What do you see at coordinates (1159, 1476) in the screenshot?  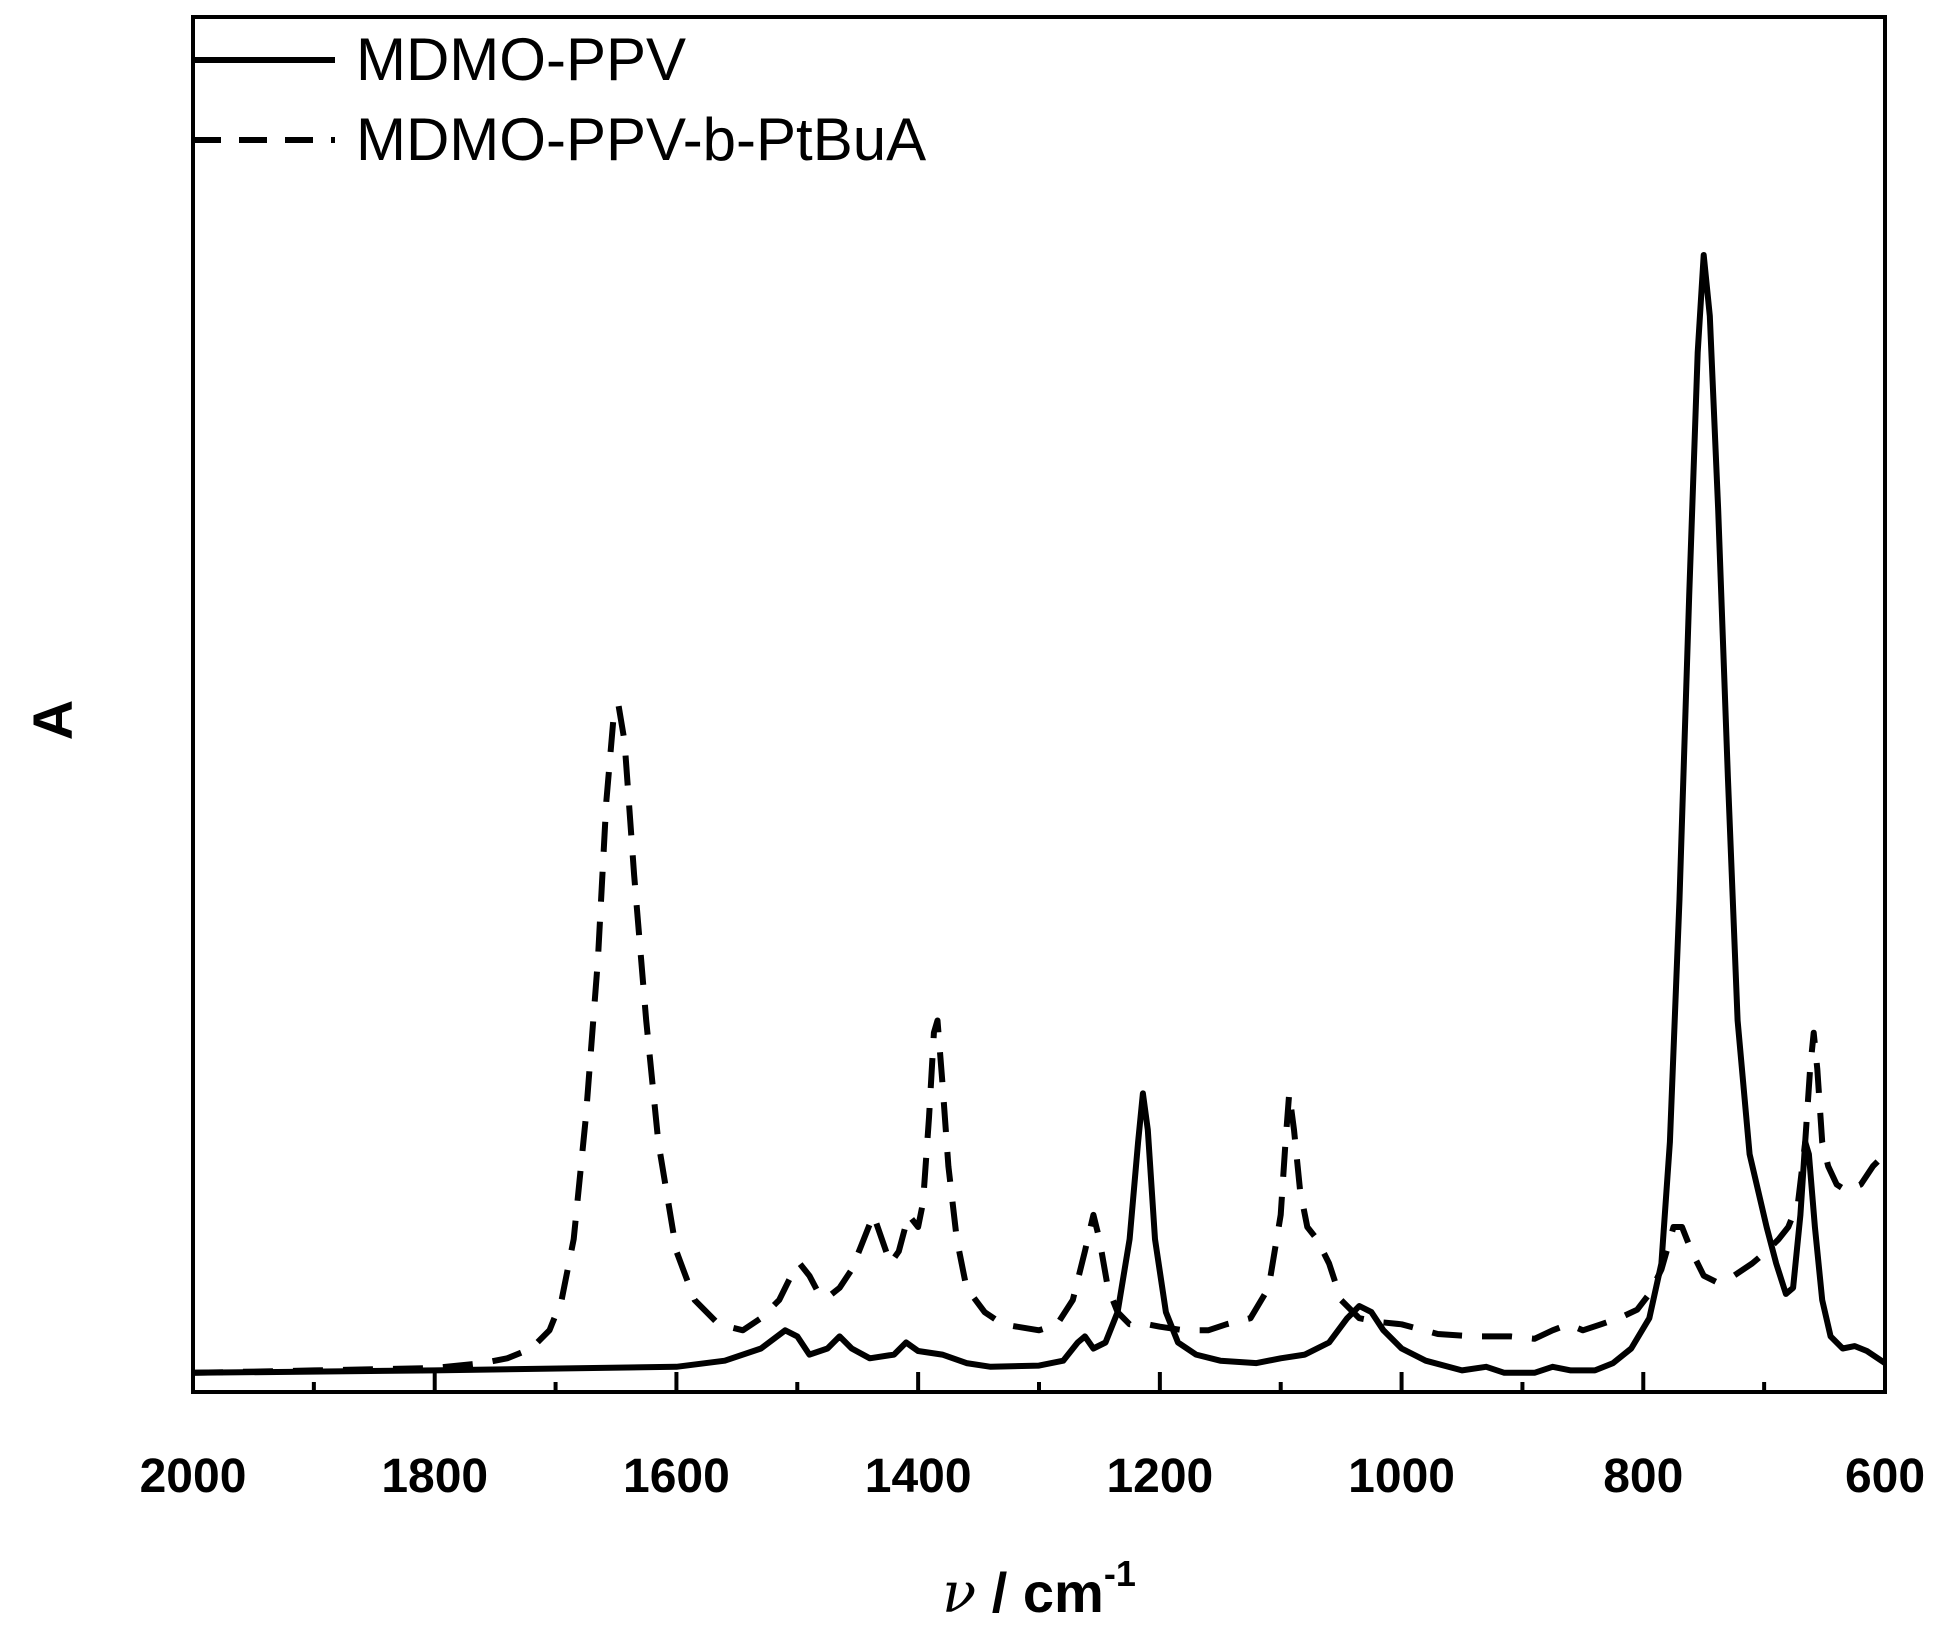 I see `x-tick-label: 1200` at bounding box center [1159, 1476].